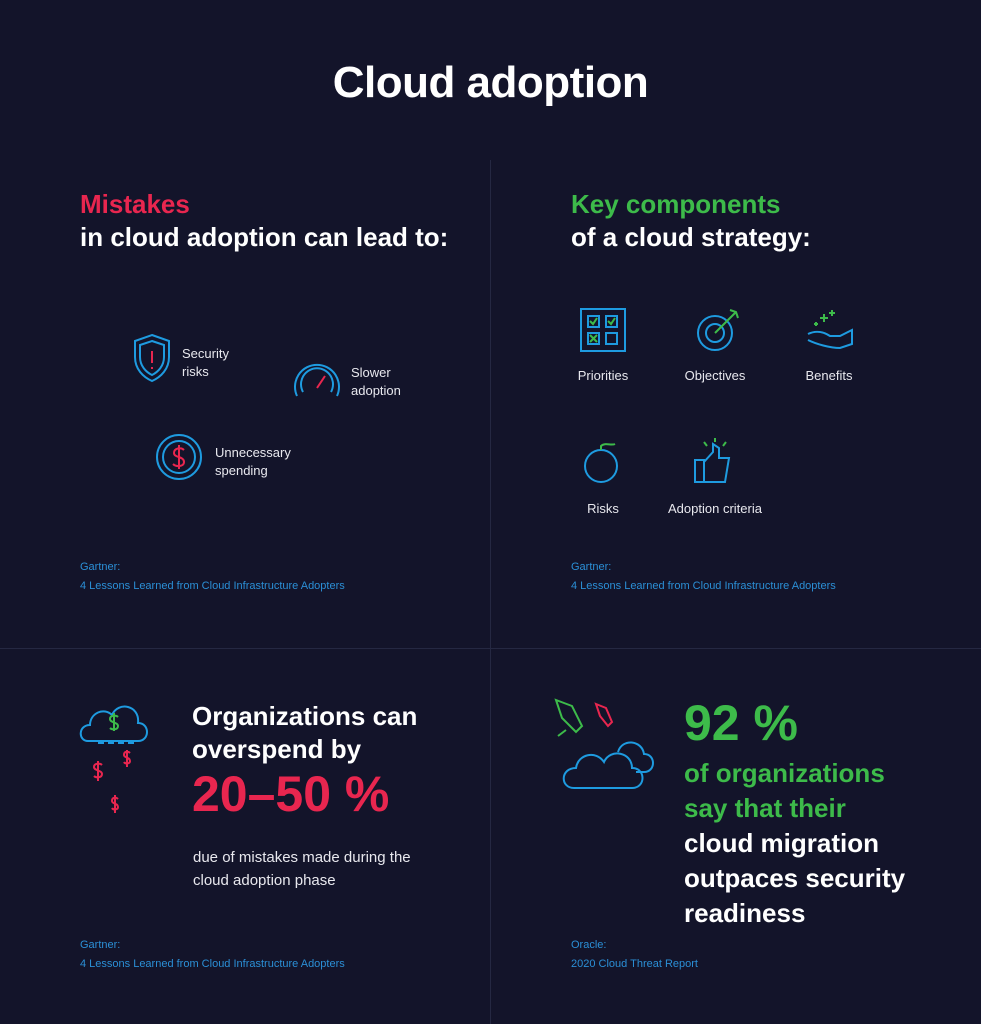  I want to click on item-label: Objectives, so click(715, 375).